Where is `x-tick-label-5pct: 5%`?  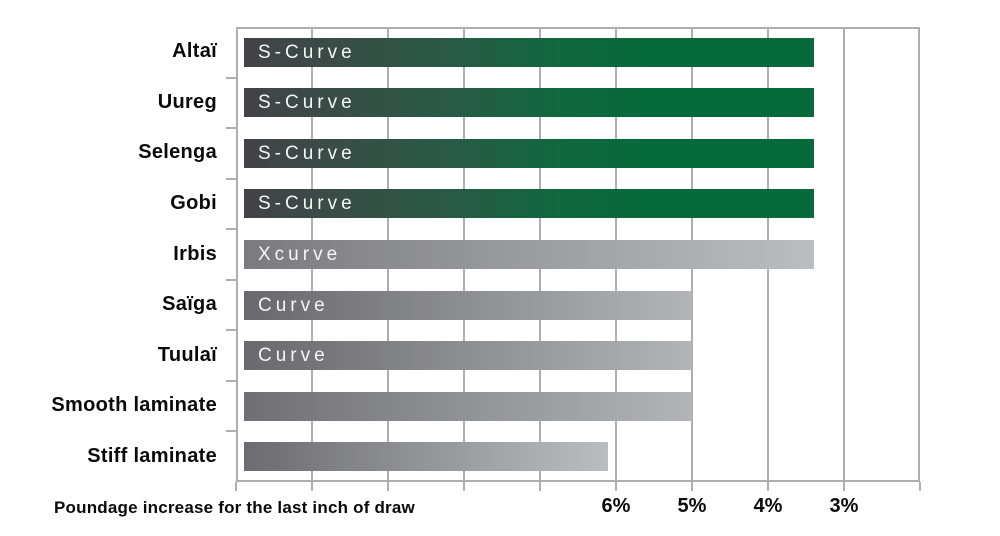
x-tick-label-5pct: 5% is located at coordinates (692, 506).